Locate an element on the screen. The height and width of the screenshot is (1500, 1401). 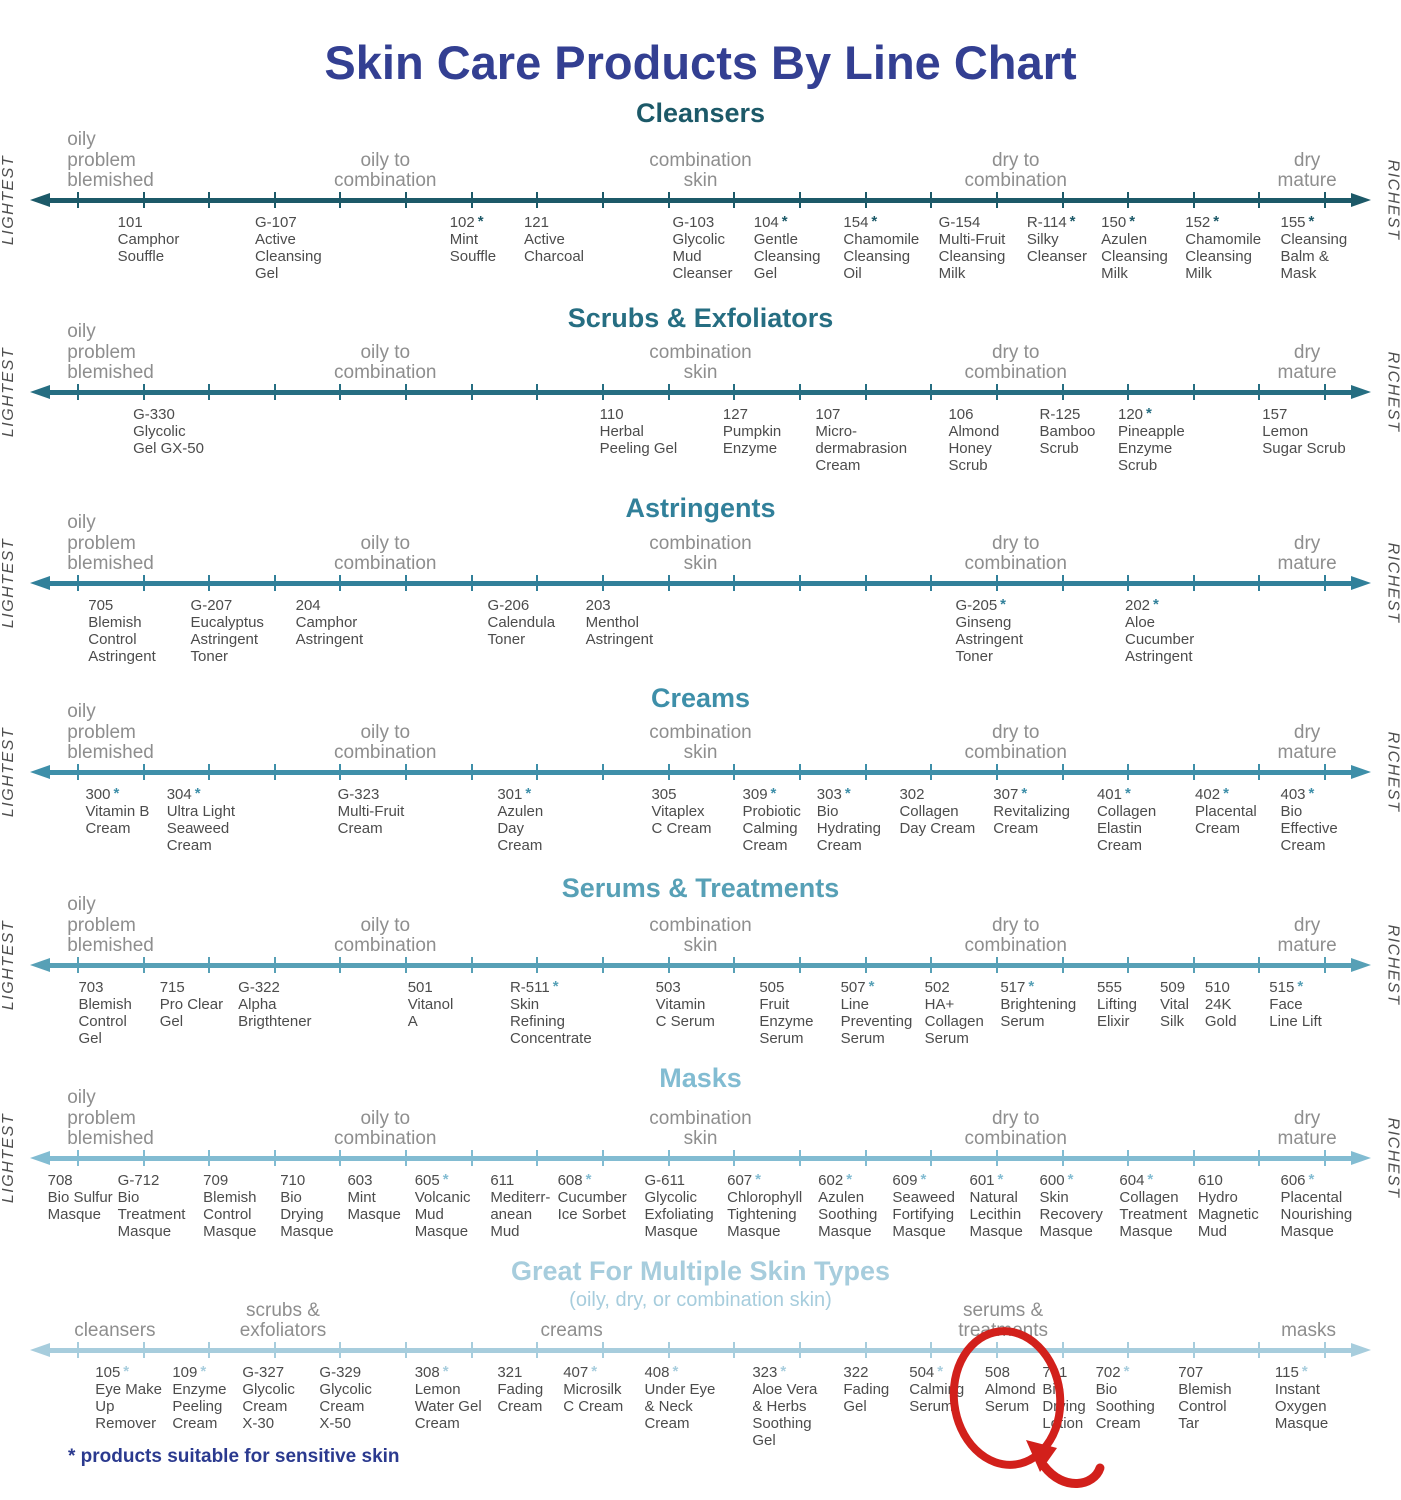
axis-category-label-line: blemished is located at coordinates (110, 564).